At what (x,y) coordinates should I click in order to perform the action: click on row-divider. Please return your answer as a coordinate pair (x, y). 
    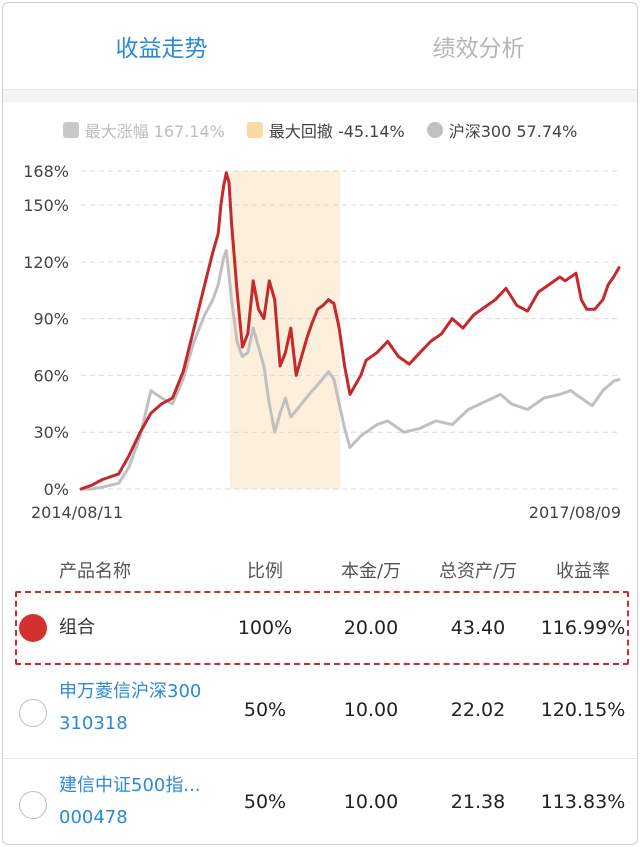
    Looking at the image, I should click on (320, 758).